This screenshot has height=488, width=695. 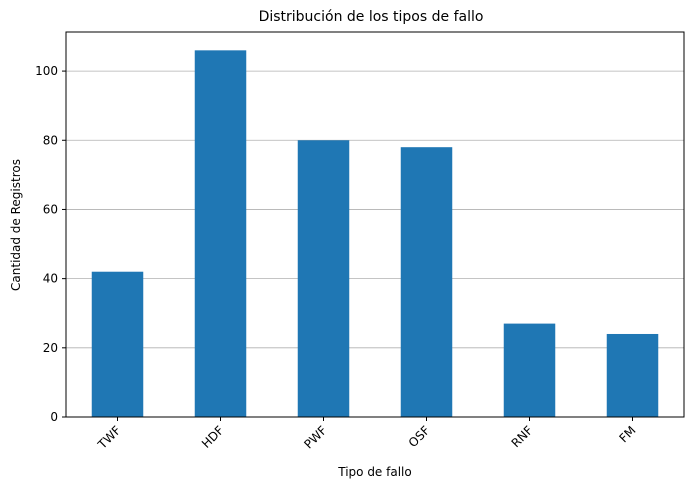 I want to click on y-tick-label: 0, so click(x=54, y=417).